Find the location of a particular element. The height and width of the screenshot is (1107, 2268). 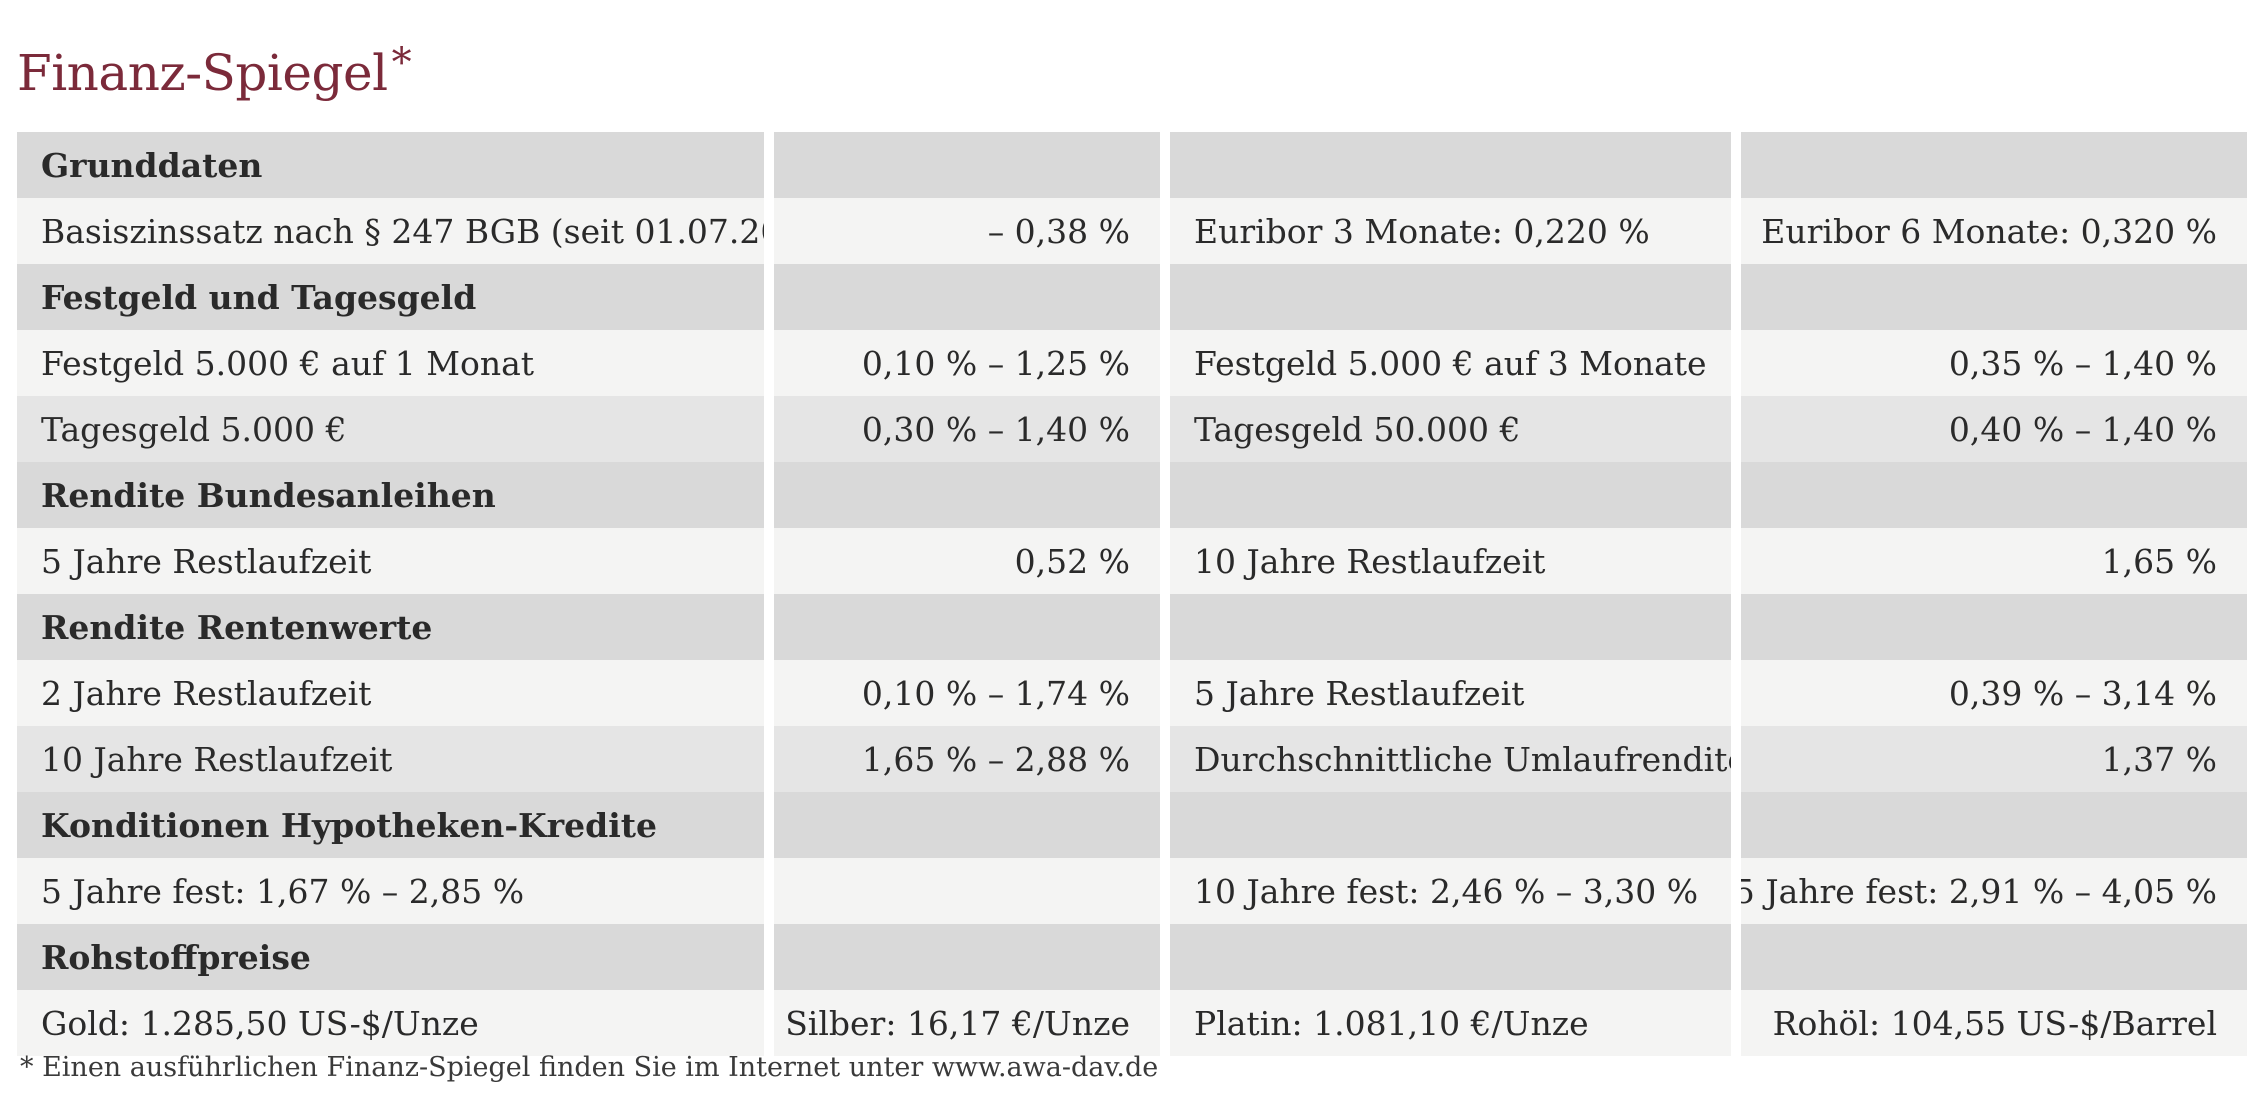

row-value-cell is located at coordinates (967, 891).